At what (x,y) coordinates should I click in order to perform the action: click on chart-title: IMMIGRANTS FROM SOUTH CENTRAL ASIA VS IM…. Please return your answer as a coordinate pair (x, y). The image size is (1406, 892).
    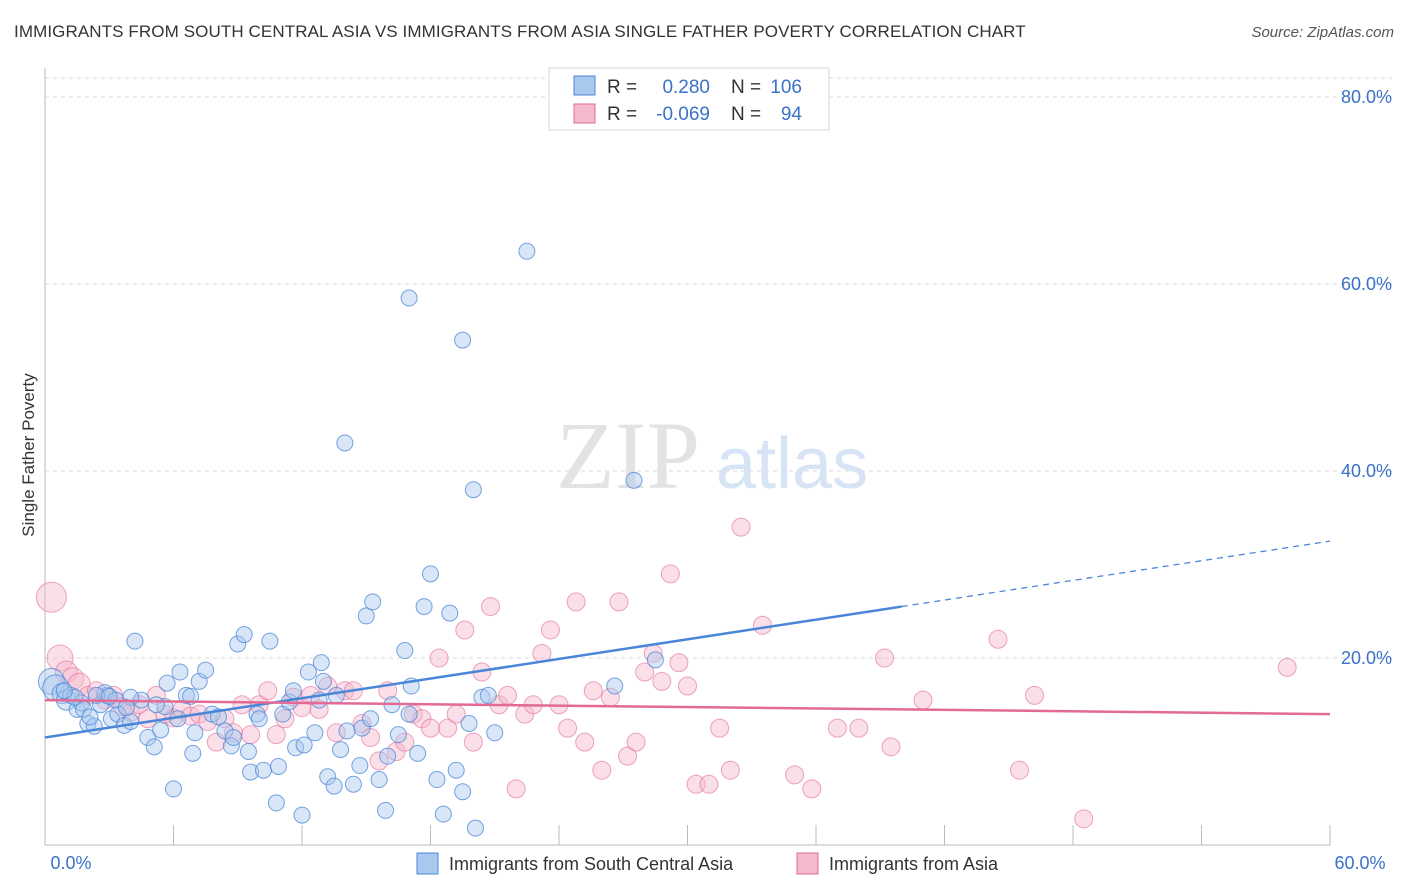
    Looking at the image, I should click on (520, 31).